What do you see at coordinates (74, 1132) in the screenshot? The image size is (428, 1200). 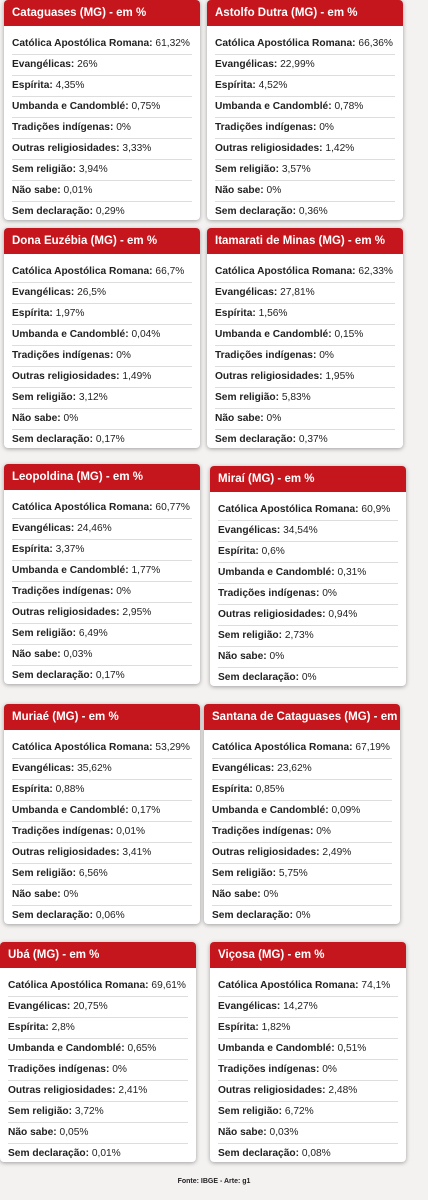 I see `row-value: 0,05%` at bounding box center [74, 1132].